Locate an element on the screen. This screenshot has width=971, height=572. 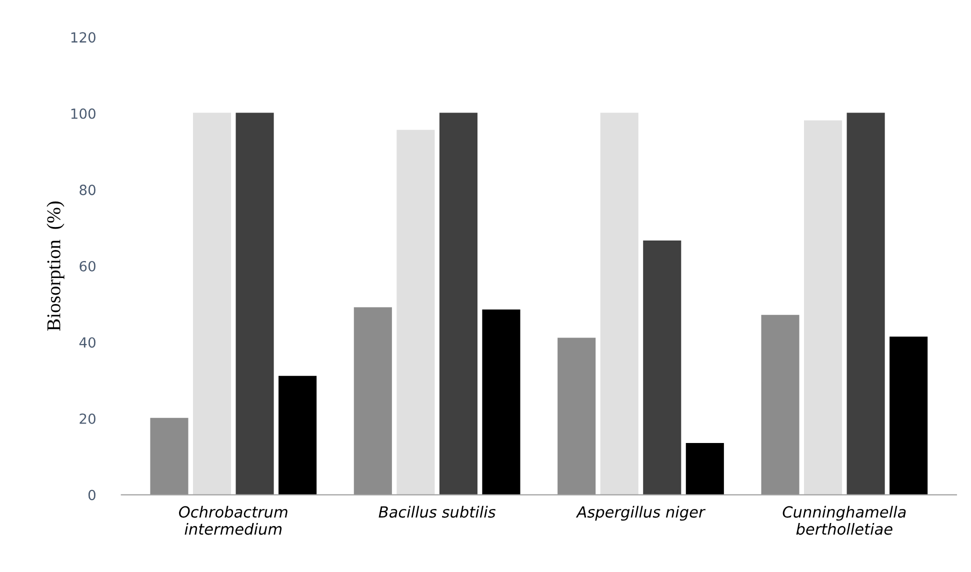
y-tick-label: 100 is located at coordinates (83, 113).